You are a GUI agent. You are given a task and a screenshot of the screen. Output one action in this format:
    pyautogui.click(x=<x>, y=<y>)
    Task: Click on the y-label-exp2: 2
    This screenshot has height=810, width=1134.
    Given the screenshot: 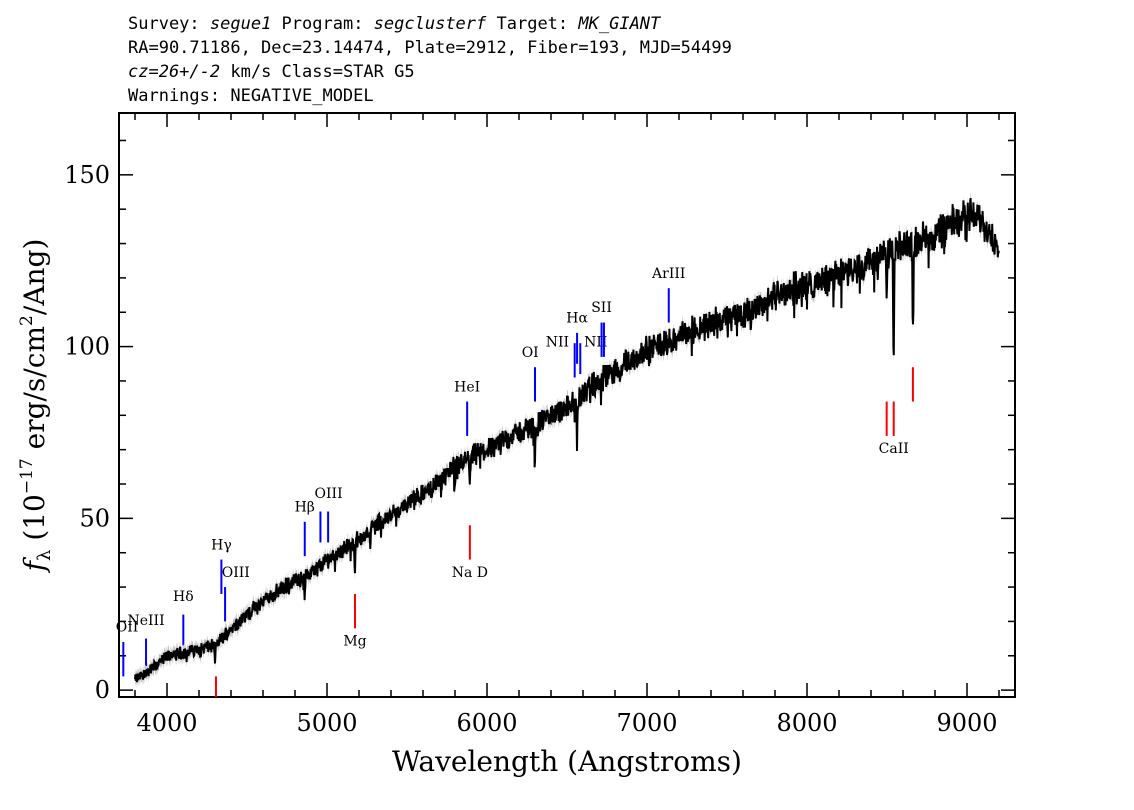 What is the action you would take?
    pyautogui.click(x=27, y=320)
    